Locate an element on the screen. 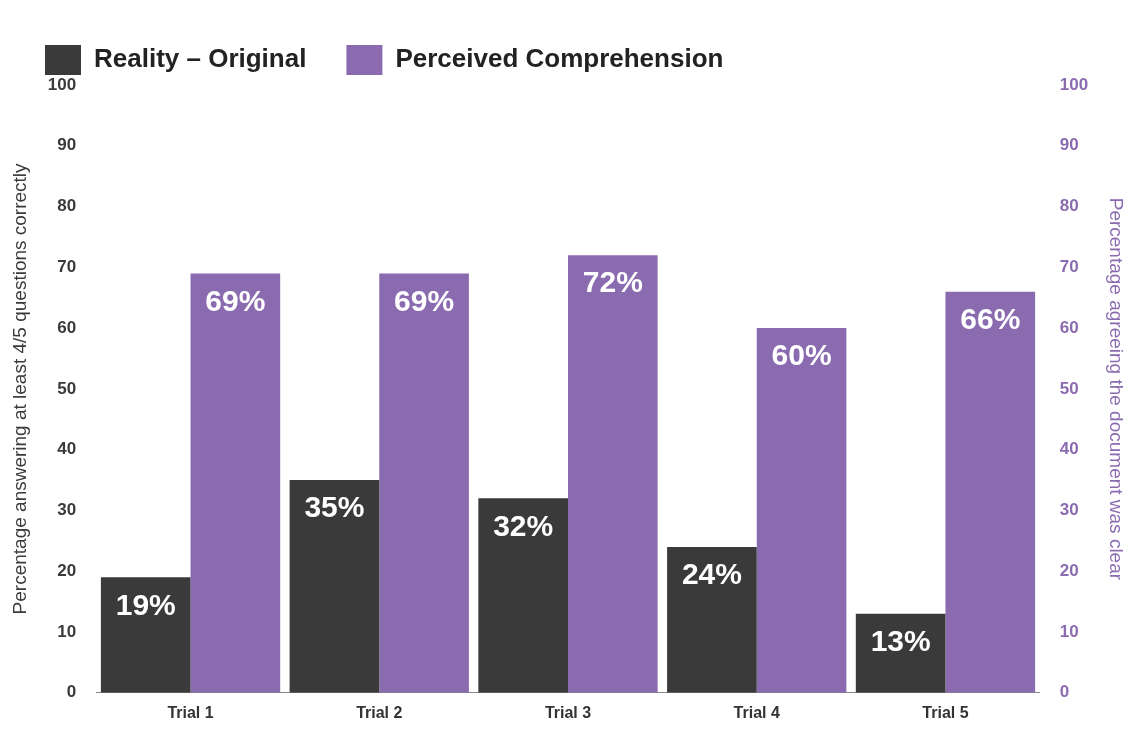  y-tick-label: 0 is located at coordinates (71, 692).